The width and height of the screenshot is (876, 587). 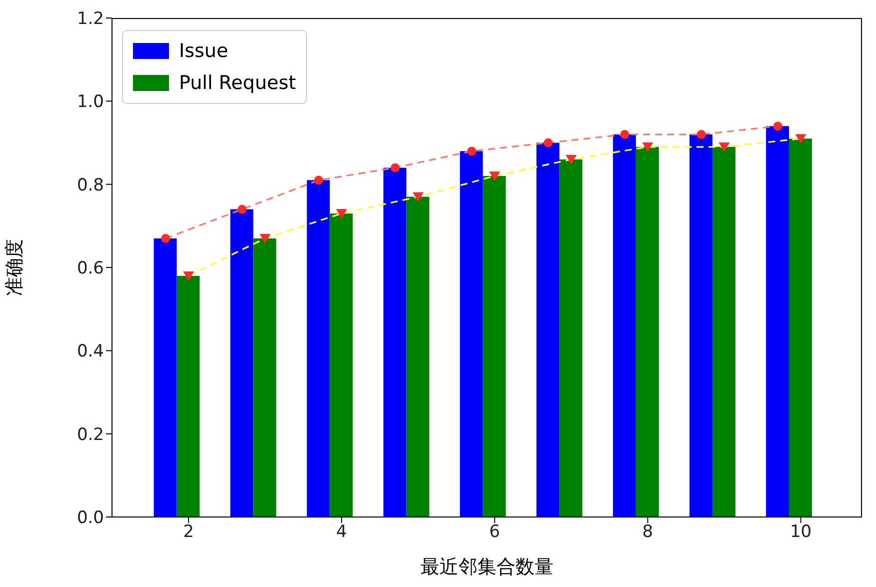 What do you see at coordinates (90, 102) in the screenshot?
I see `y-tick-label: 1.0` at bounding box center [90, 102].